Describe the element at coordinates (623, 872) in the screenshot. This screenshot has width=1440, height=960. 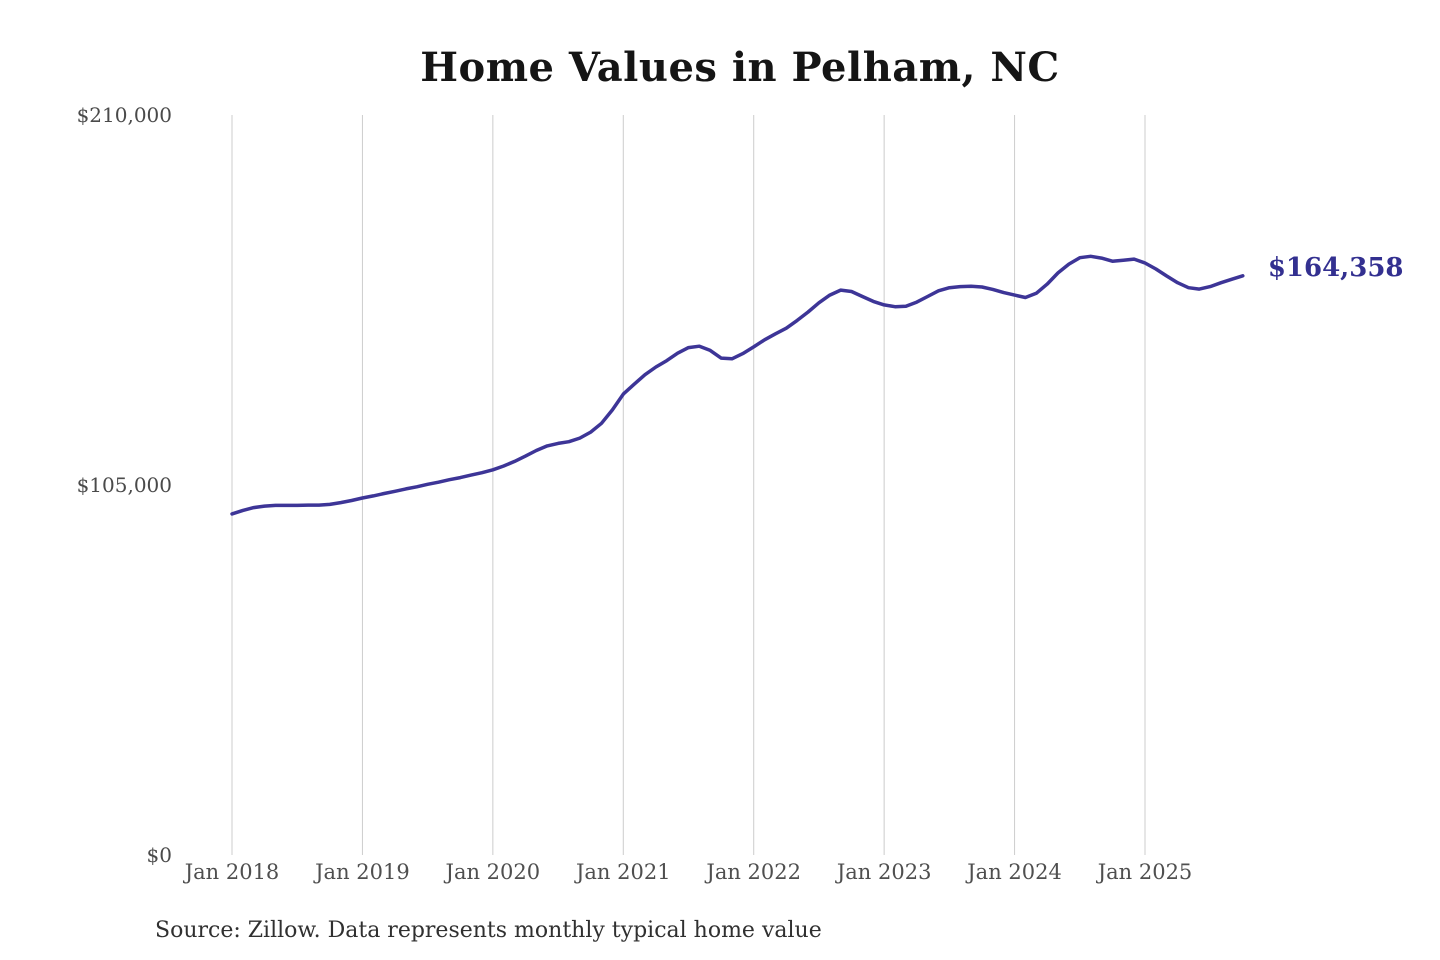
I see `x-axis-tick-label: Jan 2021` at that location.